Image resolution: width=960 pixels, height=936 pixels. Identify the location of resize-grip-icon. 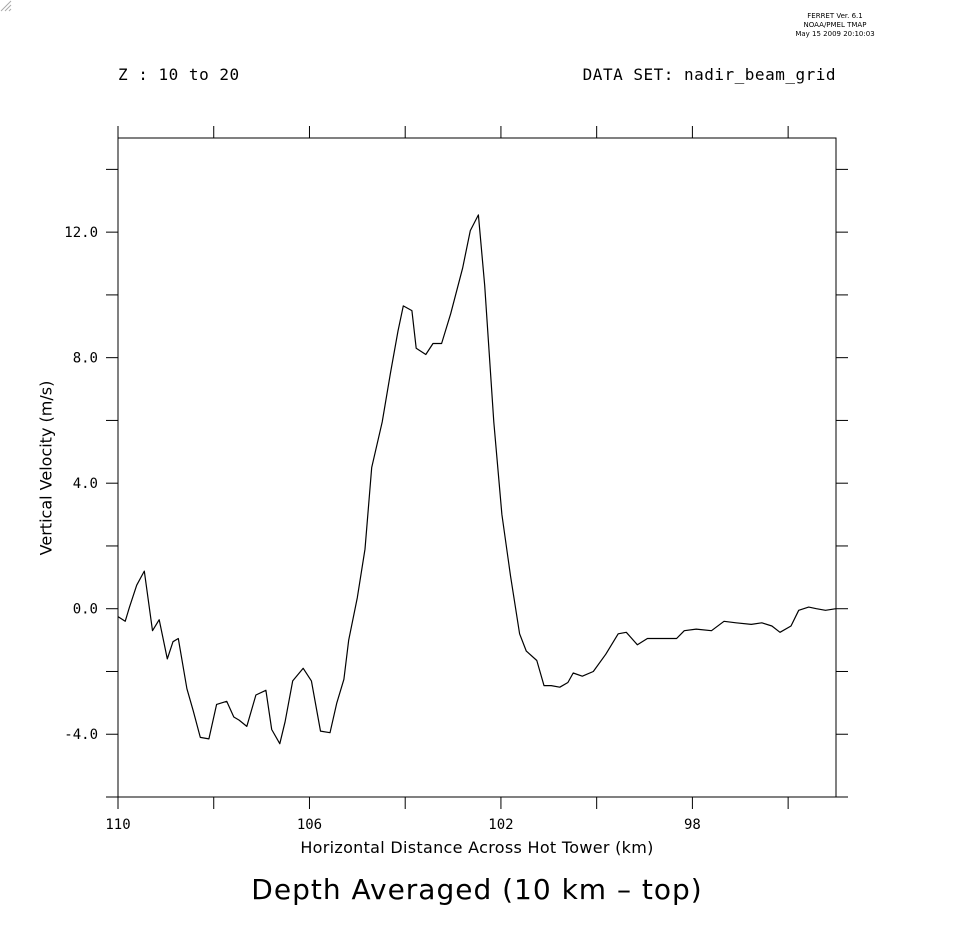
(6, 6).